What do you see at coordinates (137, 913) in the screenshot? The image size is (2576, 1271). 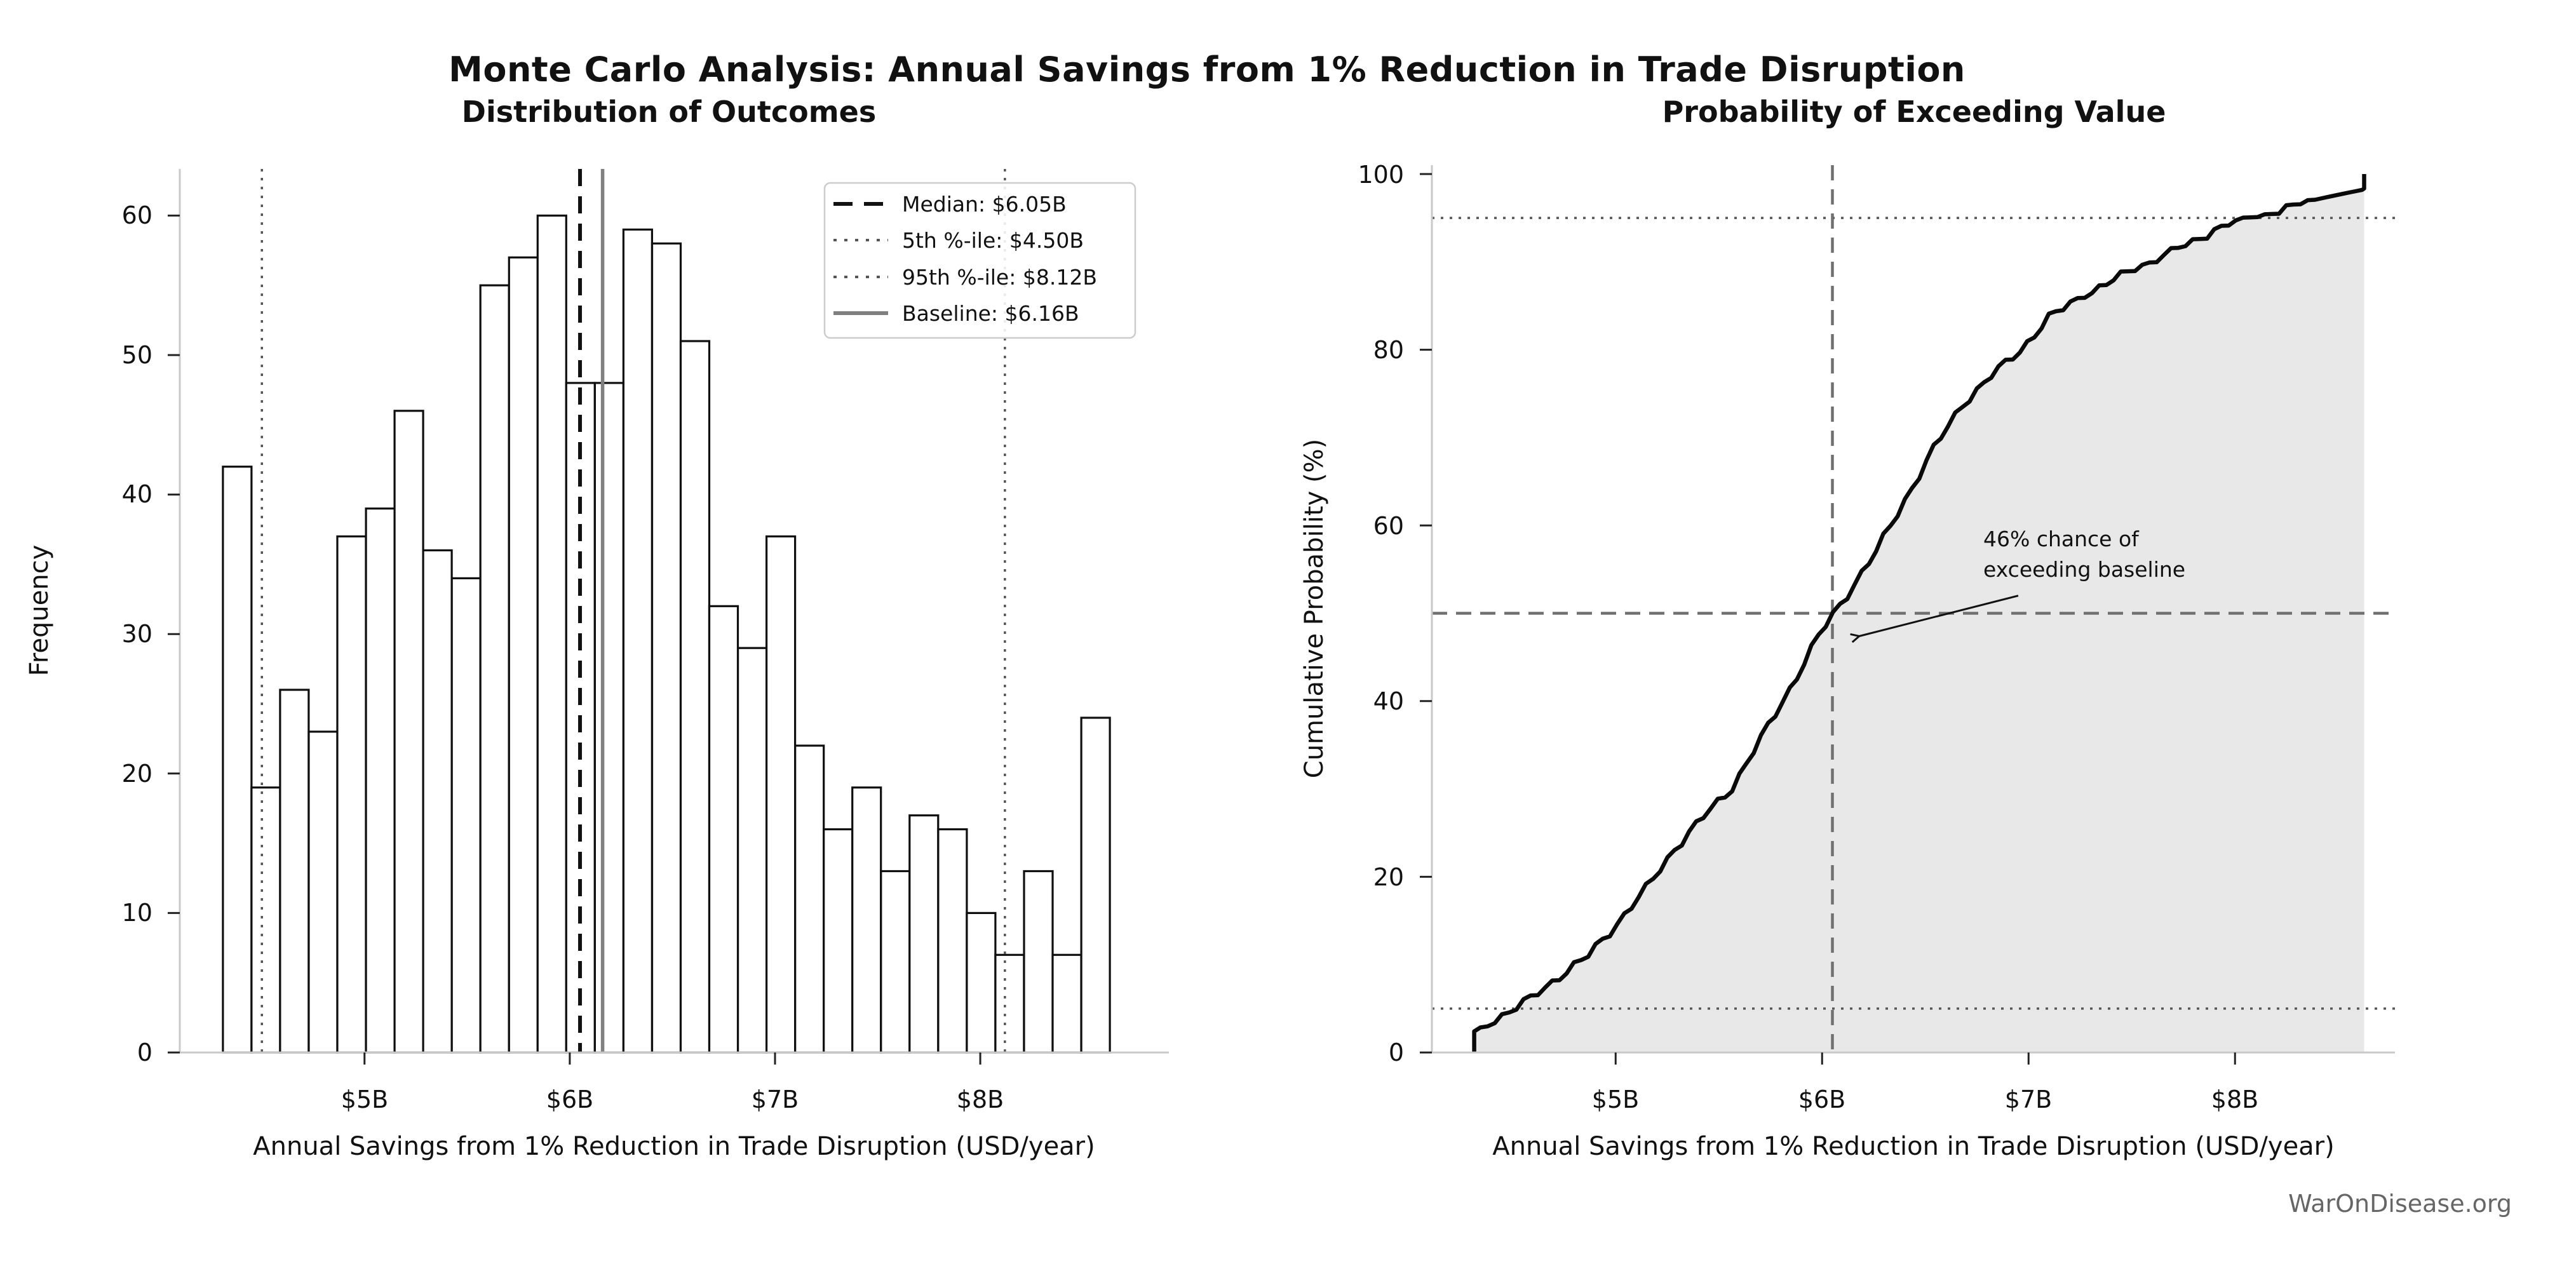 I see `tick-label: 10` at bounding box center [137, 913].